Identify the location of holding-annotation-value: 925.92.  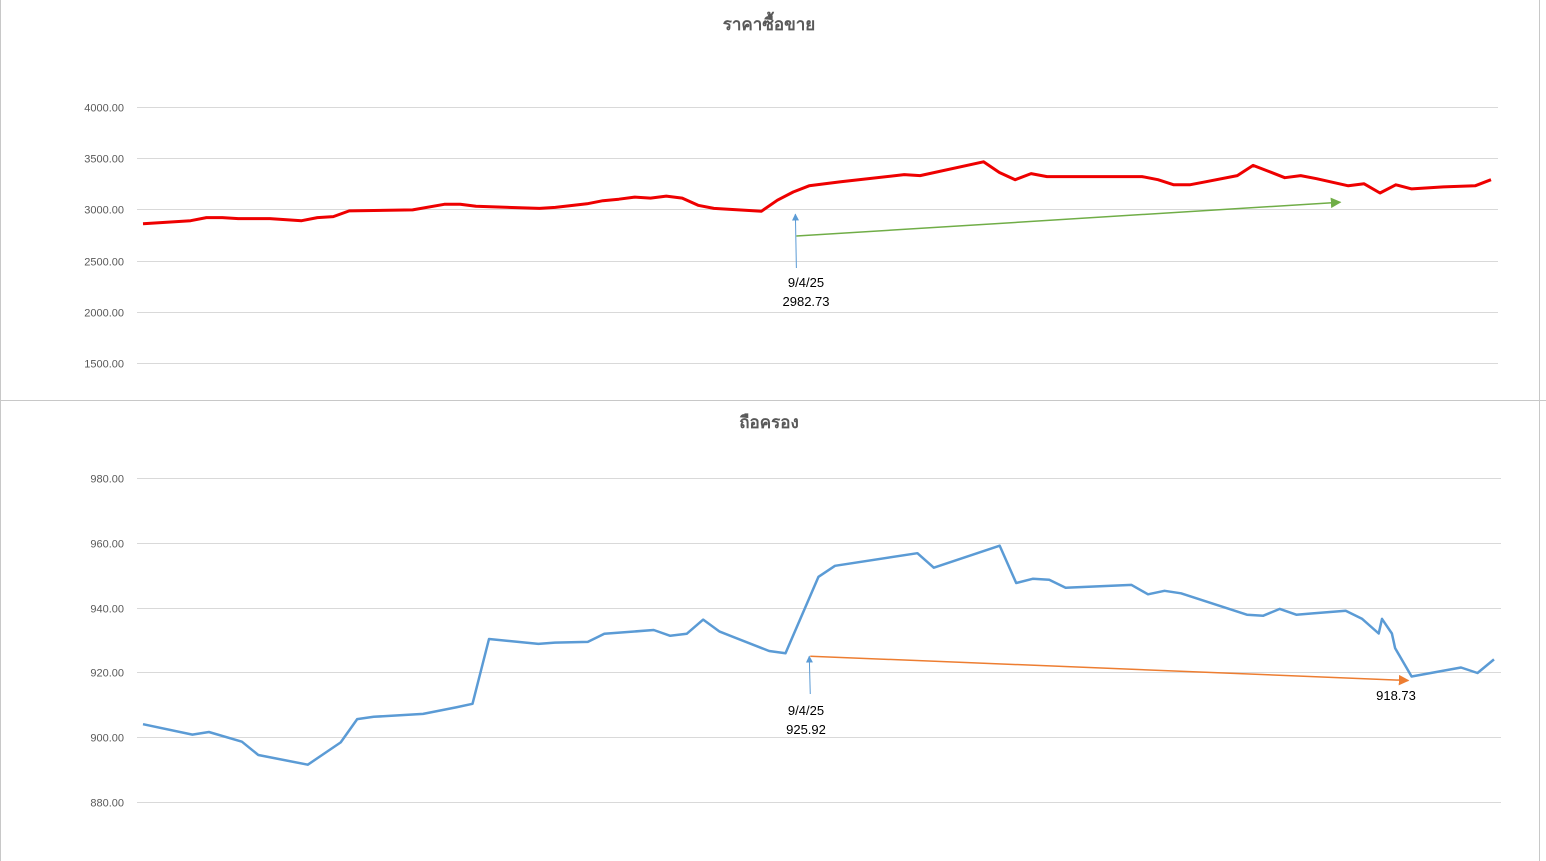
(806, 729).